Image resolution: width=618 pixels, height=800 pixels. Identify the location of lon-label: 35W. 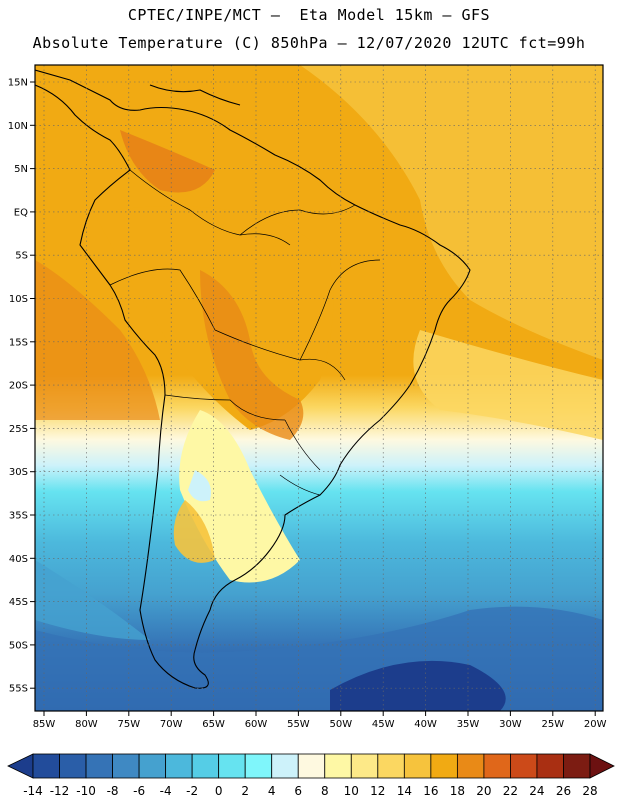
(468, 724).